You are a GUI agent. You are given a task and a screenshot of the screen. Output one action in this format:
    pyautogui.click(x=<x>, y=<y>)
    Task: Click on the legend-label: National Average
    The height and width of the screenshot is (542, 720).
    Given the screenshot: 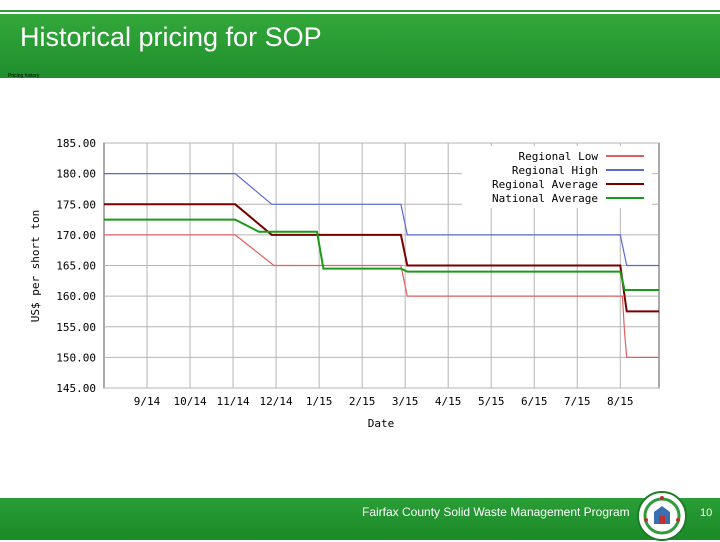 What is the action you would take?
    pyautogui.click(x=545, y=198)
    